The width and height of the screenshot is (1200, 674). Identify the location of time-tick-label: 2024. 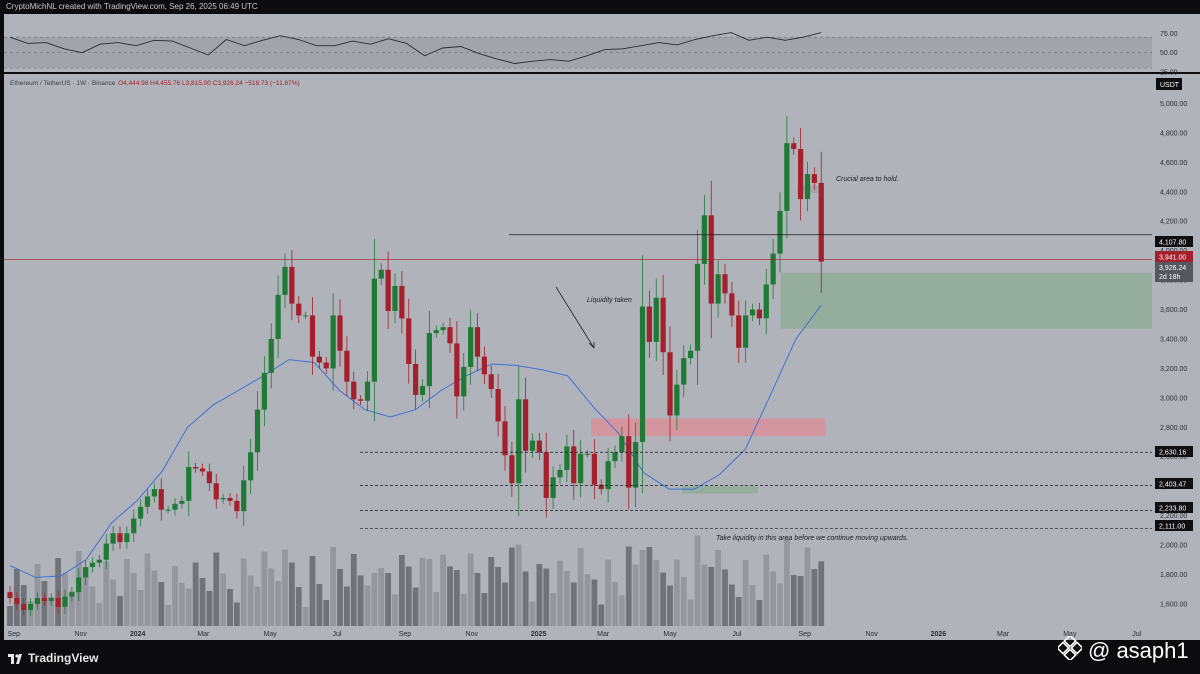
(138, 634).